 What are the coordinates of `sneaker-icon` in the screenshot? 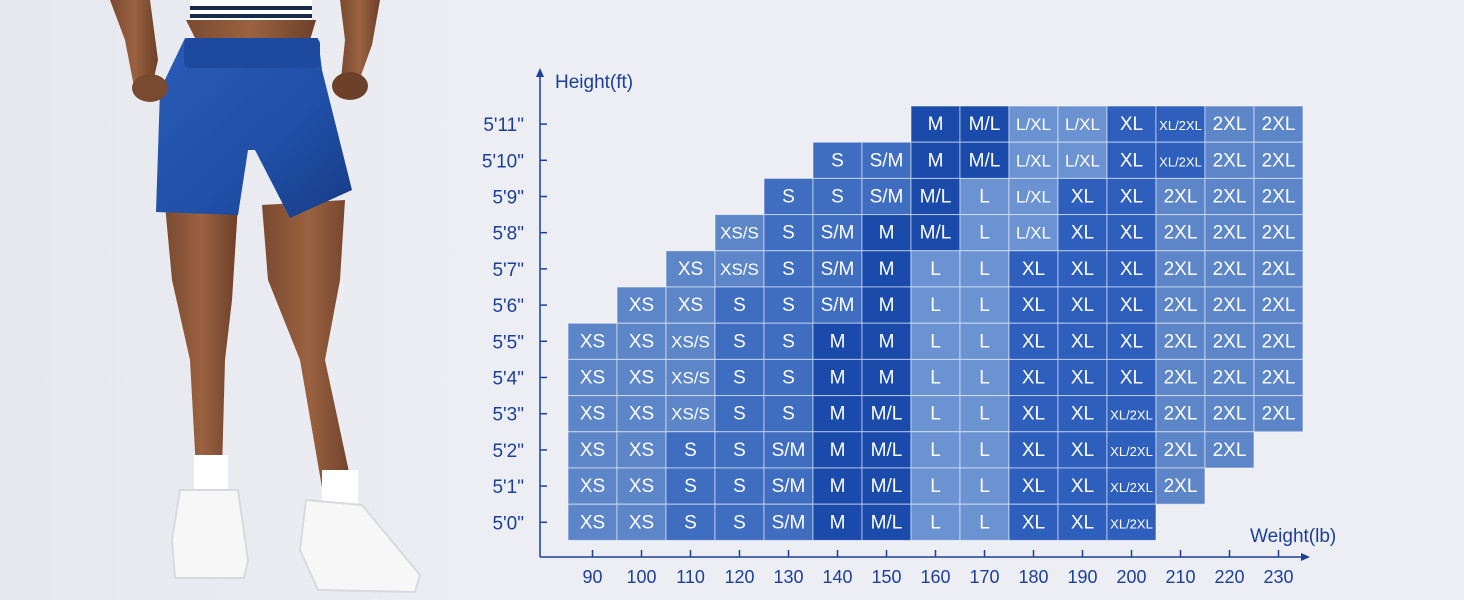 It's located at (360, 546).